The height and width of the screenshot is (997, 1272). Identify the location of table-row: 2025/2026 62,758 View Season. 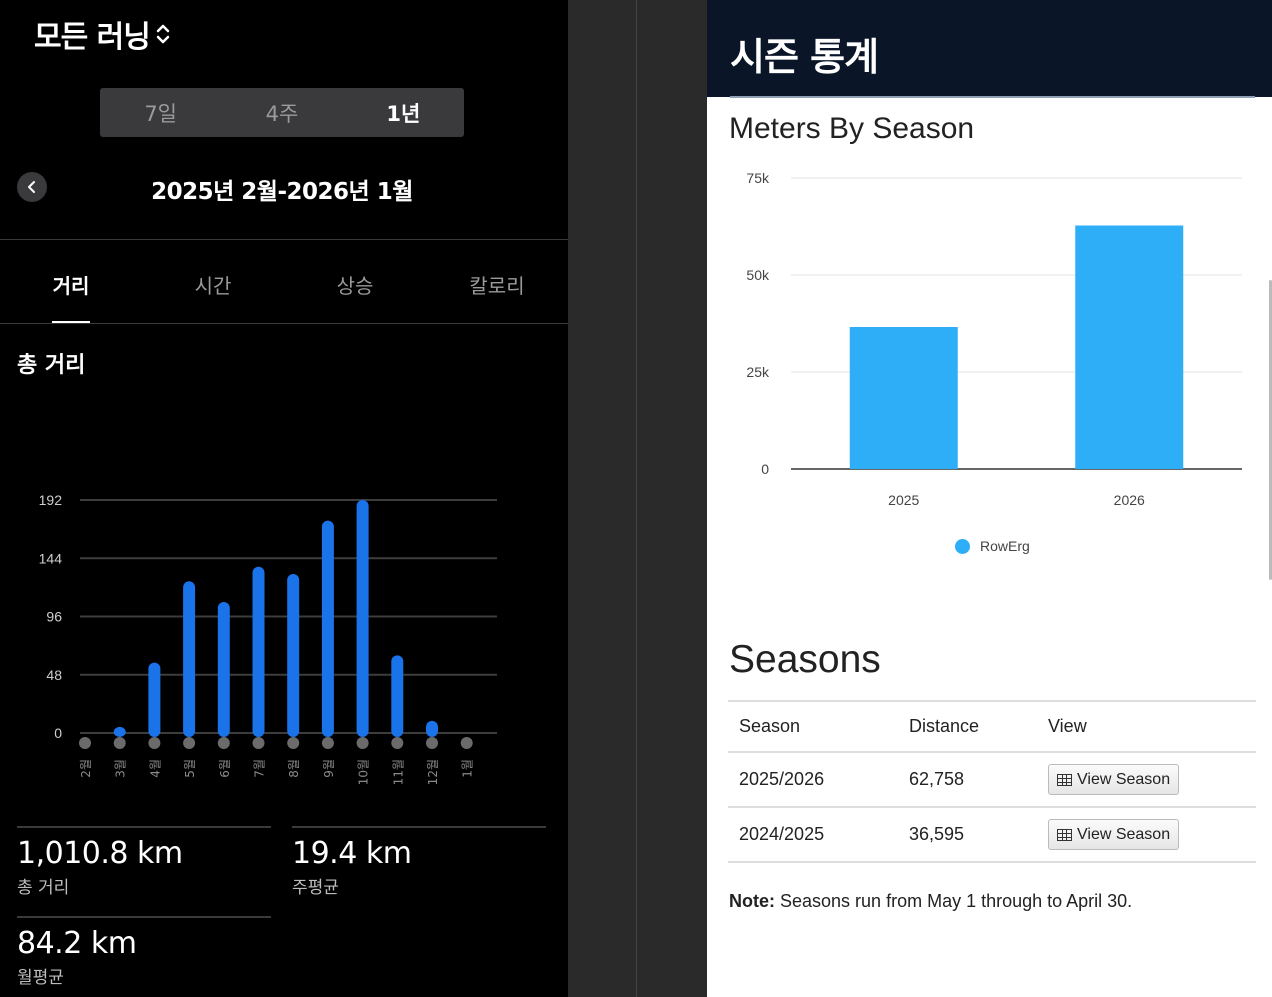
(992, 780).